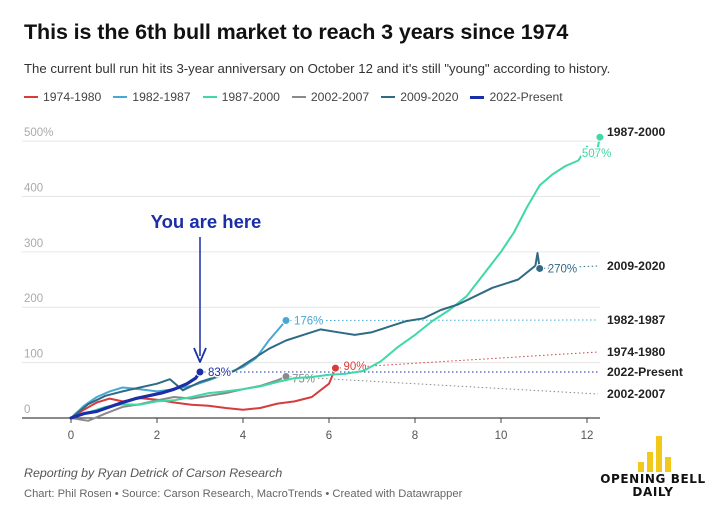  I want to click on y-tick-label: 300, so click(33, 244).